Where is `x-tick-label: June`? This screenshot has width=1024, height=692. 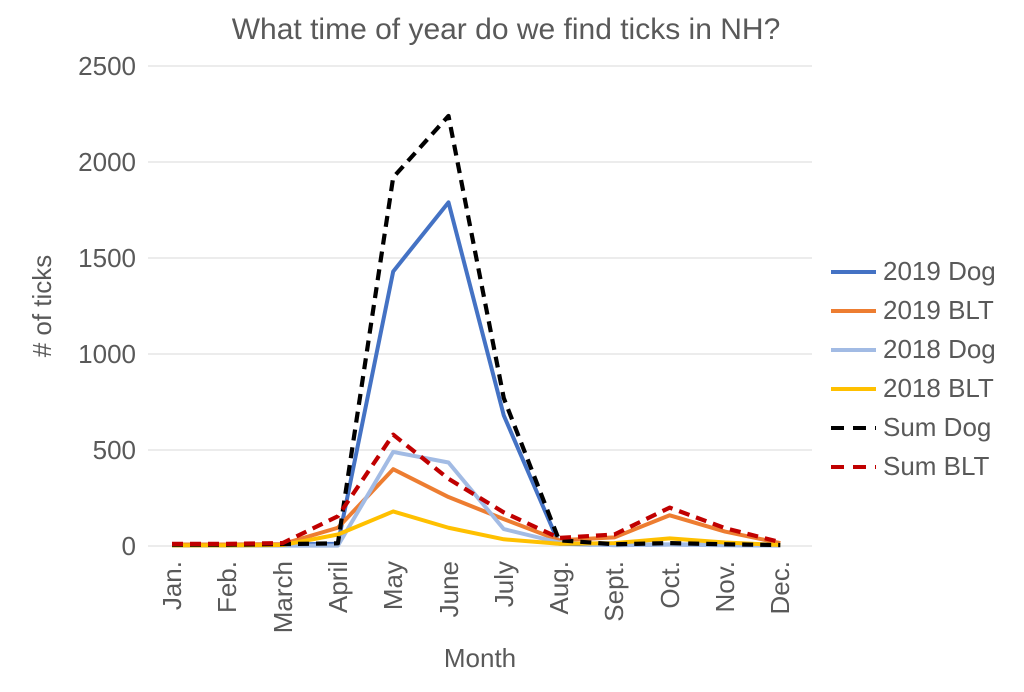
x-tick-label: June is located at coordinates (448, 589).